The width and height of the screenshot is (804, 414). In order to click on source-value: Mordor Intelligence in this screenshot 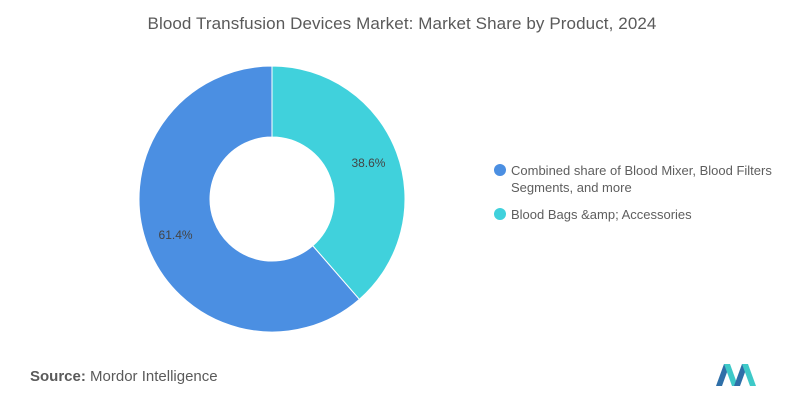, I will do `click(154, 376)`.